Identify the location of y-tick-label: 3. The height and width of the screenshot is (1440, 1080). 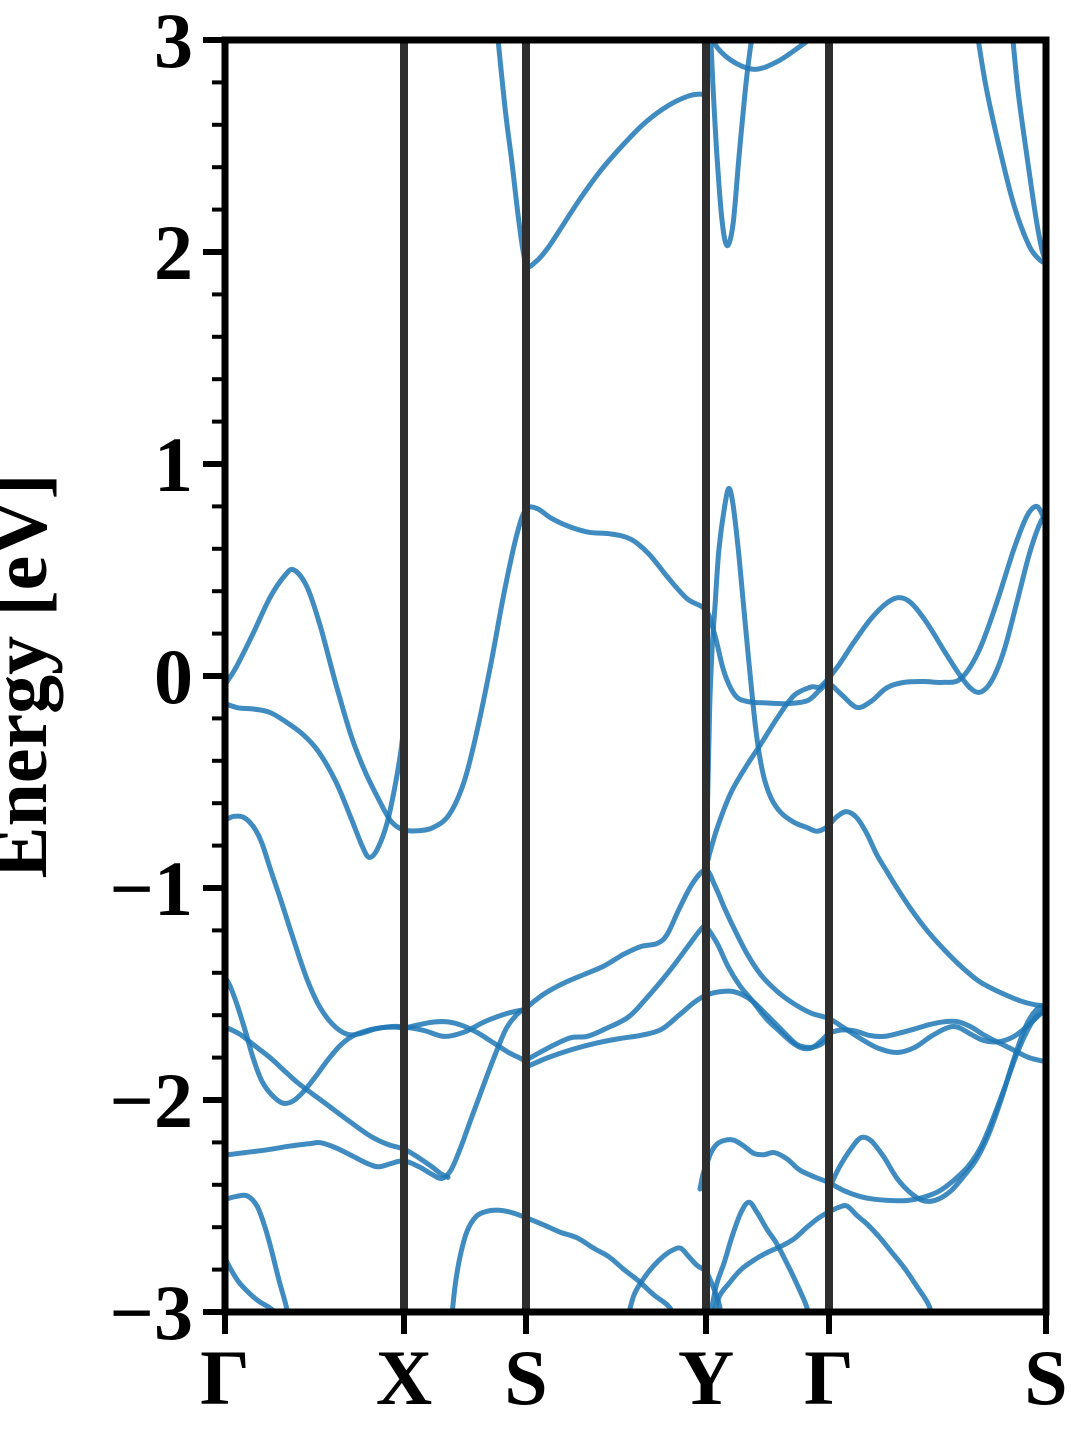
(173, 42).